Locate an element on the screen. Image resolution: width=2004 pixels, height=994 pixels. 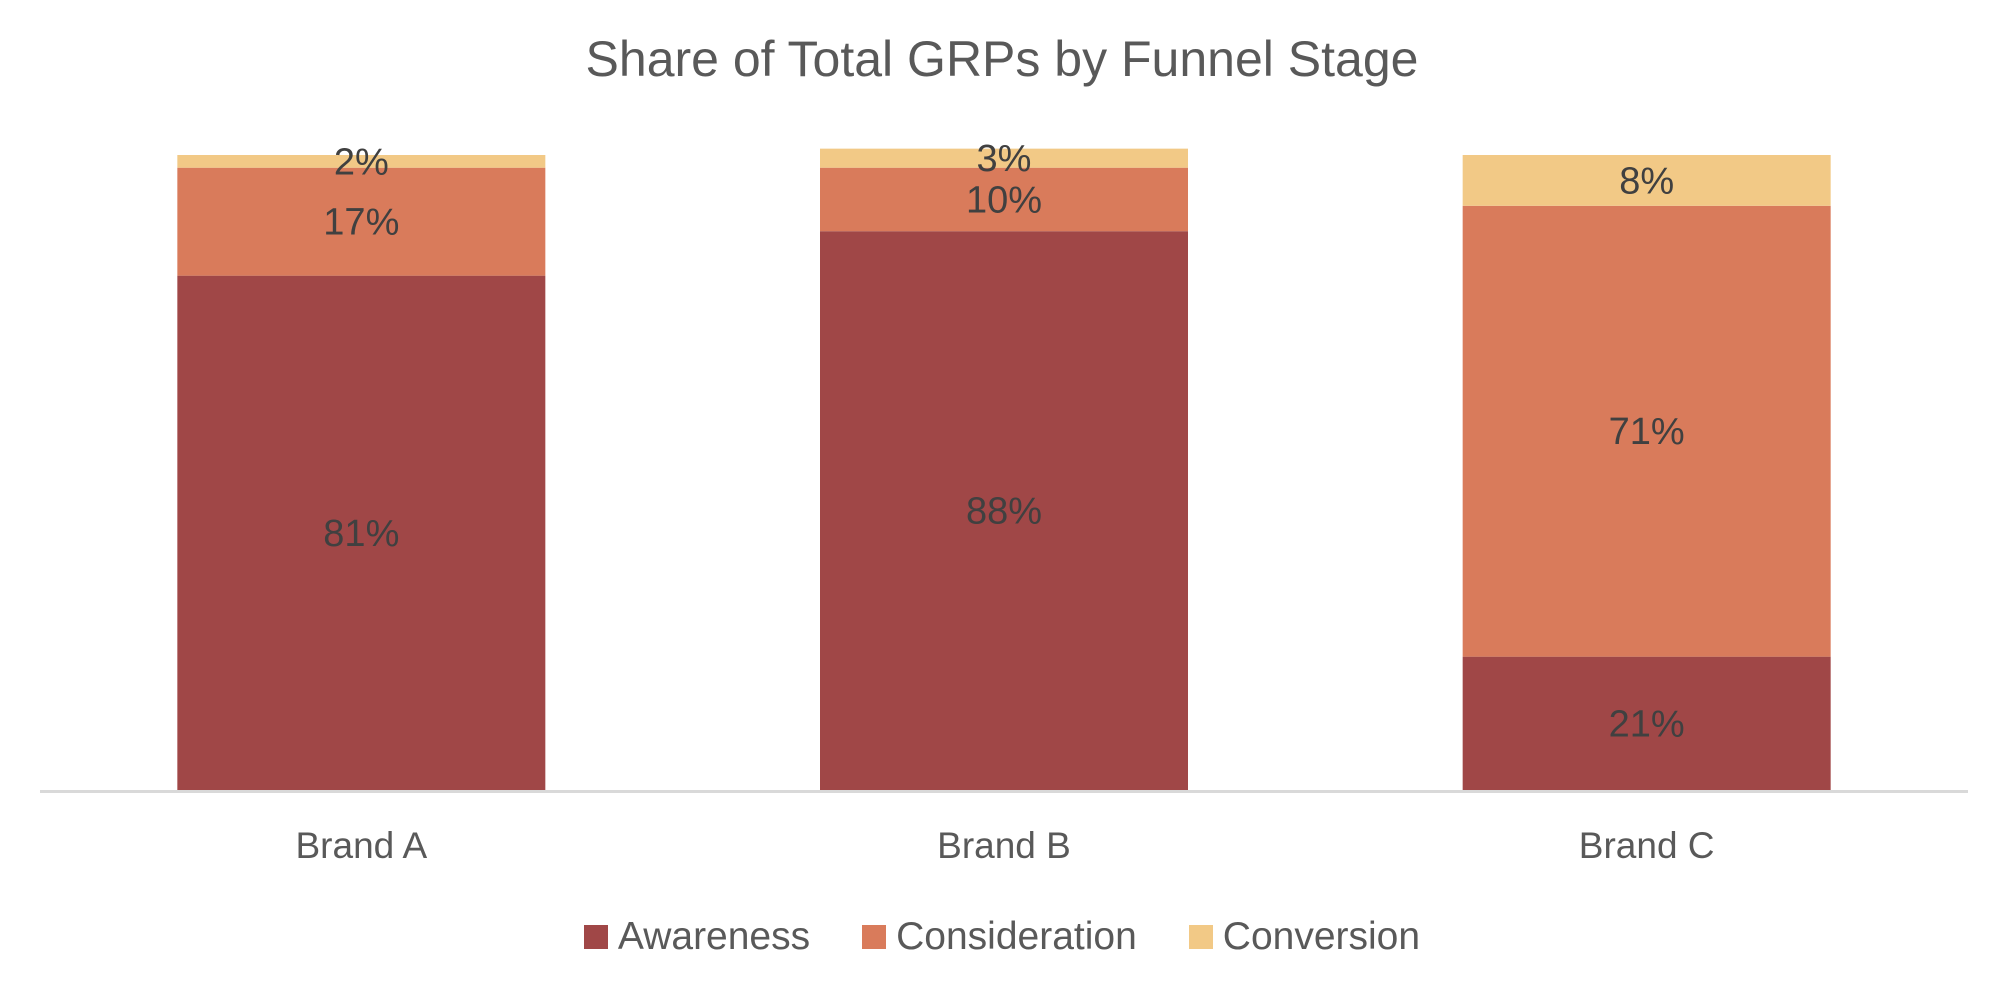
bar-consideration-brand-b is located at coordinates (1004, 199).